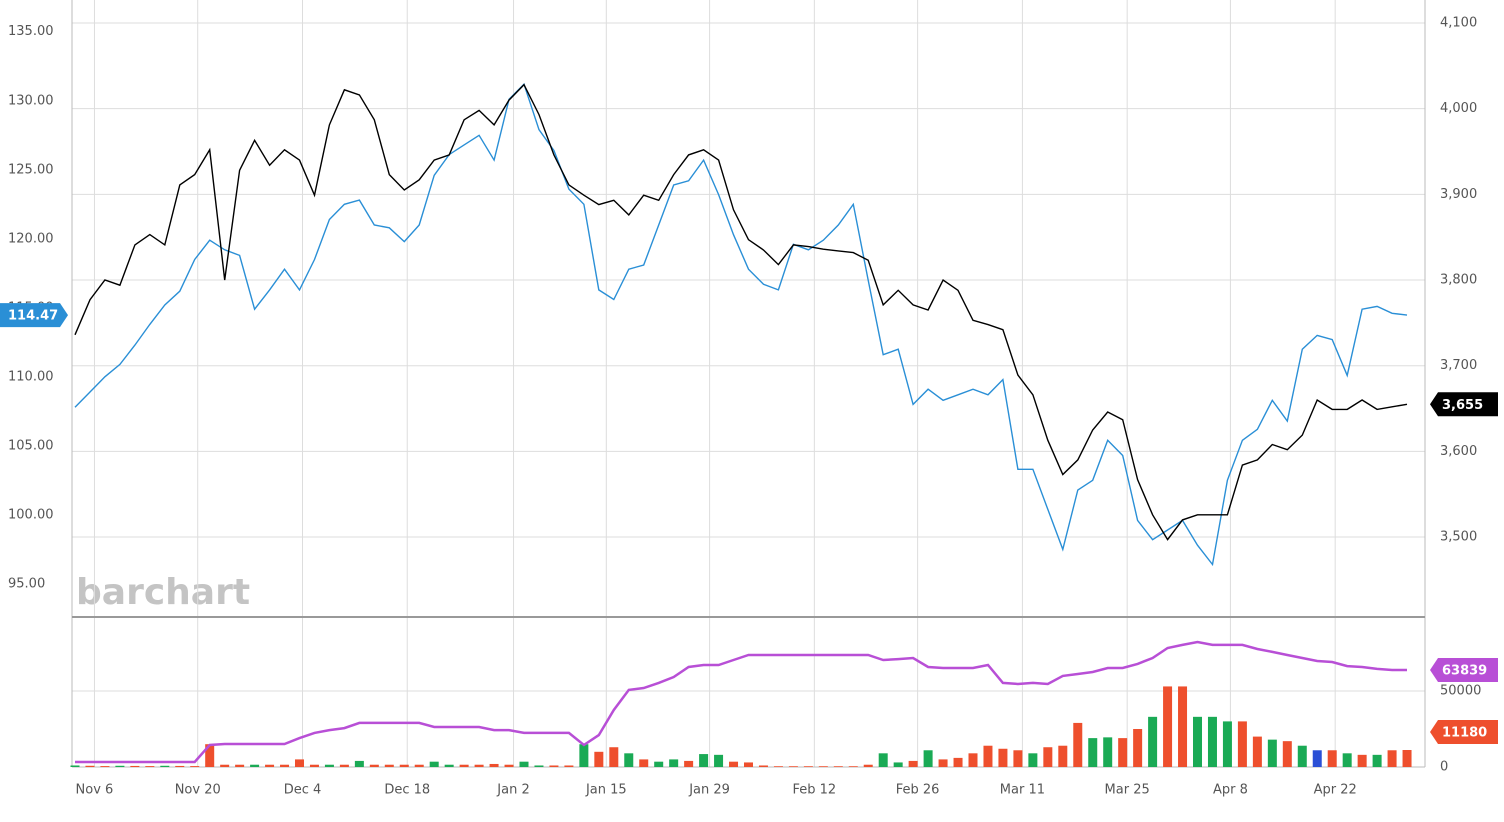 The width and height of the screenshot is (1504, 822). What do you see at coordinates (1458, 194) in the screenshot?
I see `y2-tick-label: 3,900` at bounding box center [1458, 194].